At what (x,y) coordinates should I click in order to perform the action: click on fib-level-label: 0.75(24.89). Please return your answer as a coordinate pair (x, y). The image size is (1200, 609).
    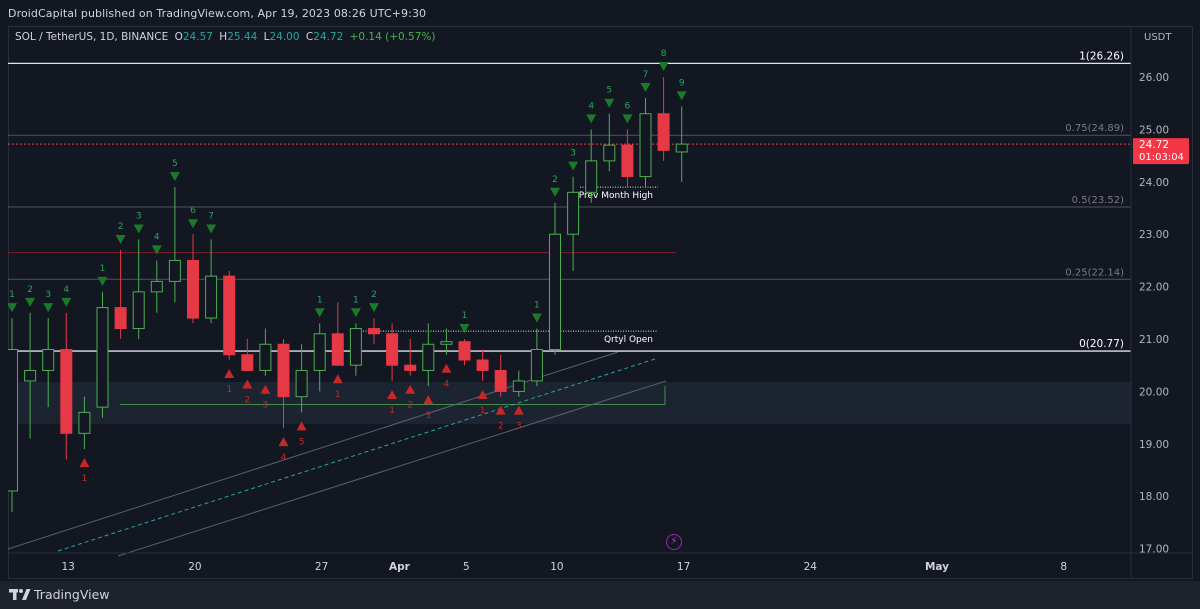
    Looking at the image, I should click on (1094, 128).